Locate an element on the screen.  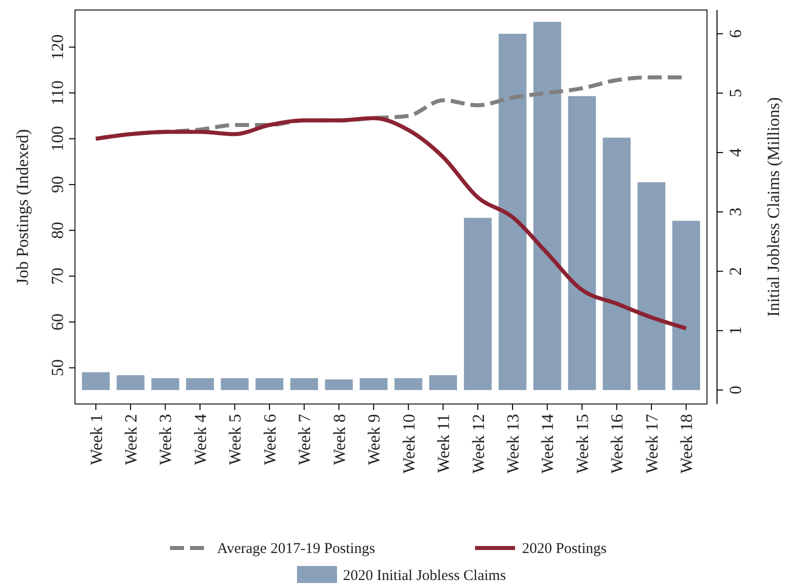
x-tick-label: Week 17 is located at coordinates (652, 444).